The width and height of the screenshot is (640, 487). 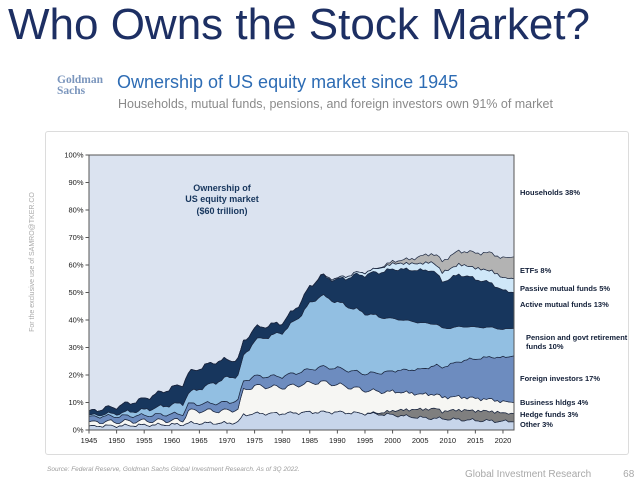 I want to click on page-number: 68, so click(x=629, y=474).